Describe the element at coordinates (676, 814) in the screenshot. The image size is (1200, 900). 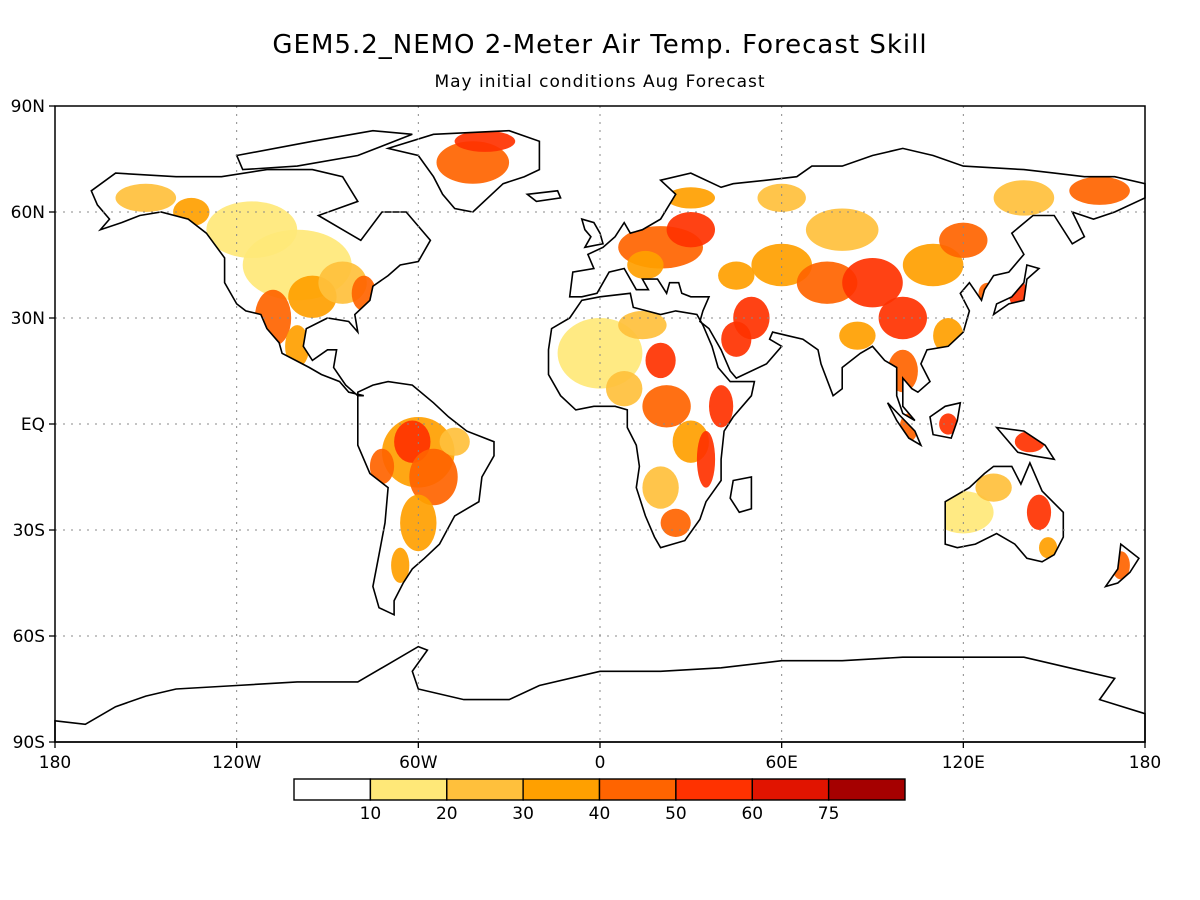
I see `colorbar-label: 50` at that location.